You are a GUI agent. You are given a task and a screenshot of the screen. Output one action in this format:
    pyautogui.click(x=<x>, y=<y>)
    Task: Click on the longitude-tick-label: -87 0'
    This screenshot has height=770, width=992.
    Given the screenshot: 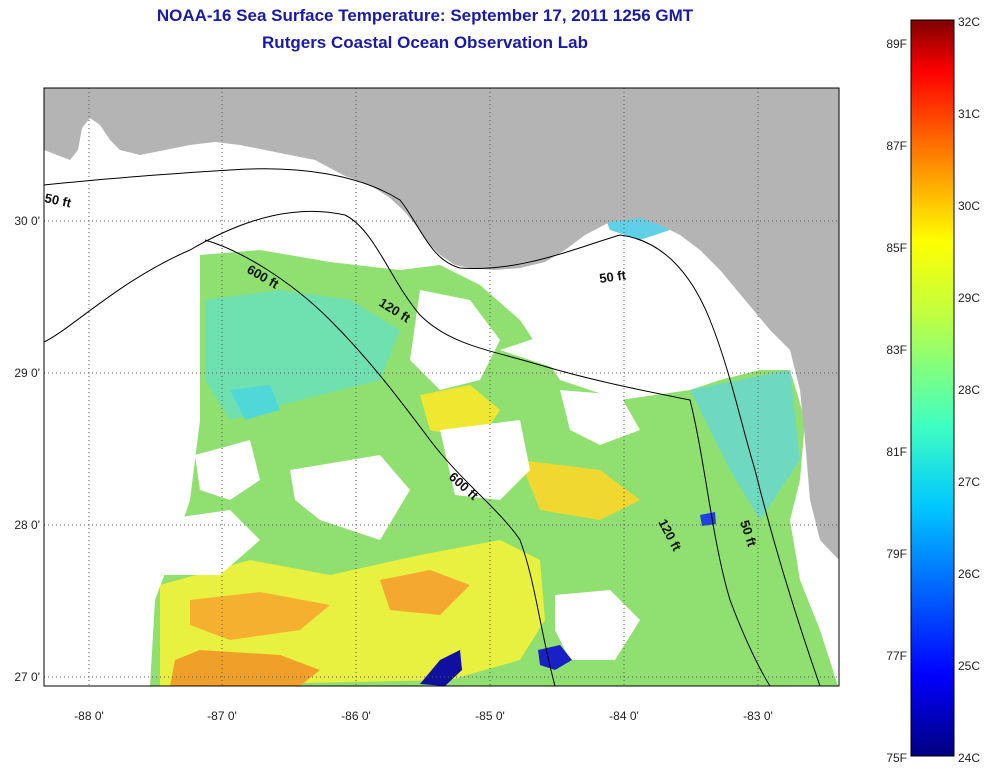 What is the action you would take?
    pyautogui.click(x=222, y=716)
    